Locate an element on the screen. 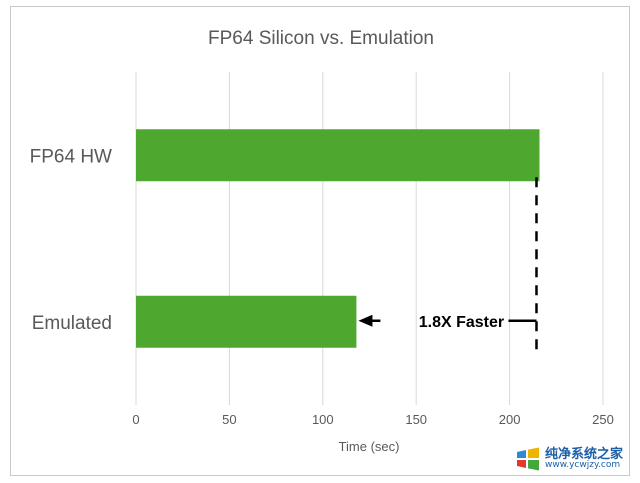 This screenshot has width=640, height=483. watermark-text: 纯净系统之家 is located at coordinates (583, 454).